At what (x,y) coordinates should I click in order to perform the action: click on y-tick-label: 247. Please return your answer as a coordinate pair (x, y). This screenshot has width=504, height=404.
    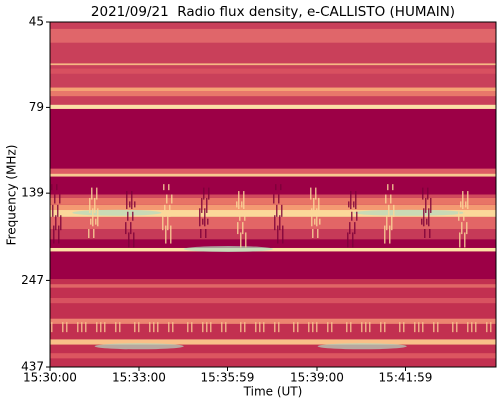
    Looking at the image, I should click on (32, 280).